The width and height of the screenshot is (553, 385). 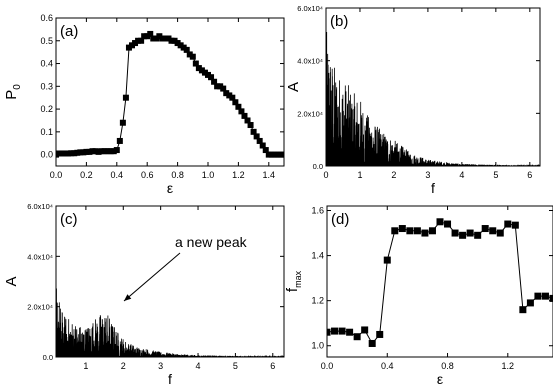 What do you see at coordinates (17, 87) in the screenshot?
I see `panel-a-y-label-sub: 0` at bounding box center [17, 87].